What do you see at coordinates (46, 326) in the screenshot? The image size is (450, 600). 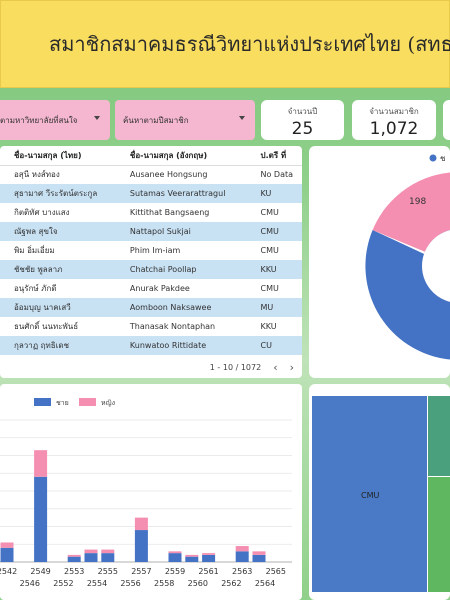 I see `cell-thai-name: ธนศักดิ์ นนทะพันธ์` at bounding box center [46, 326].